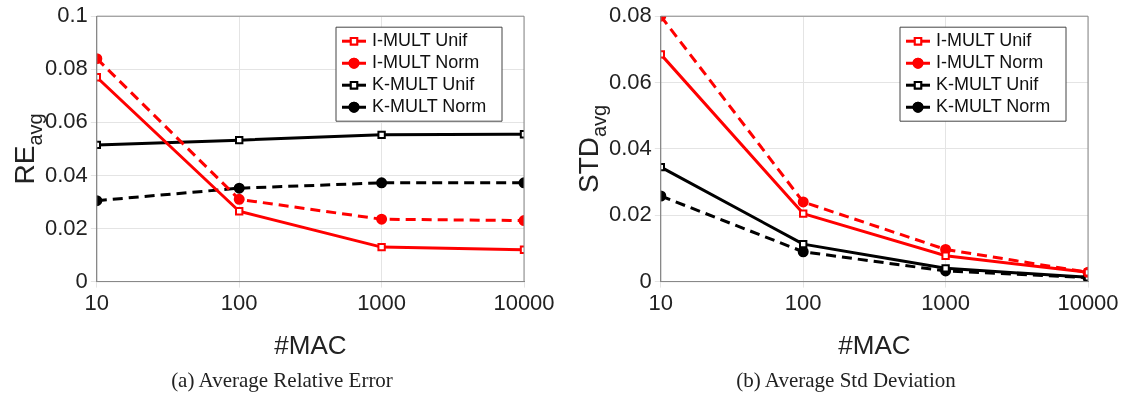  Describe the element at coordinates (72, 15) in the screenshot. I see `y-tick-label: 0.1` at that location.